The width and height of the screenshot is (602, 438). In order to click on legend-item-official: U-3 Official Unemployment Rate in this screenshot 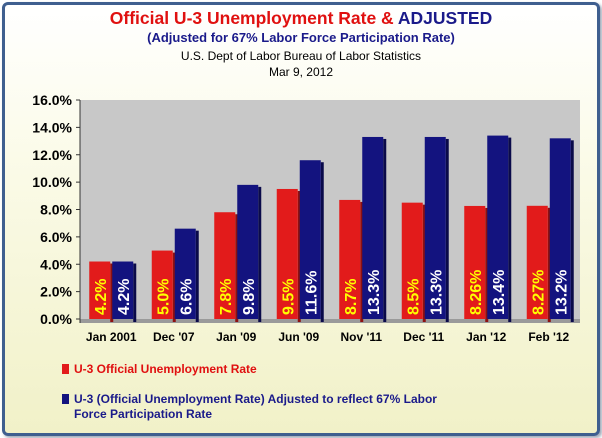, I will do `click(159, 369)`.